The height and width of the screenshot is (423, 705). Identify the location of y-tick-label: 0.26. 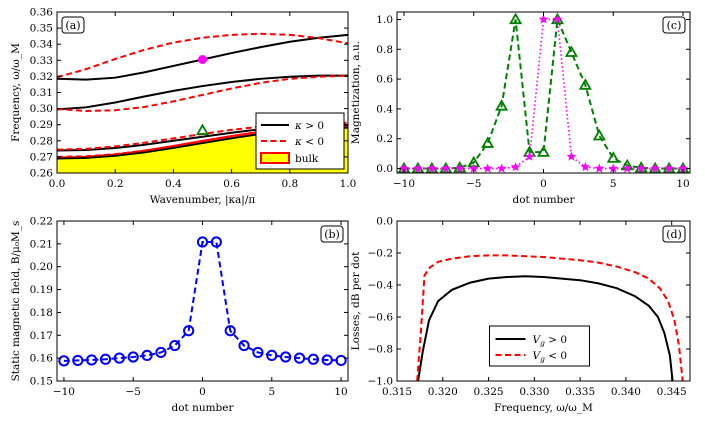
(42, 174).